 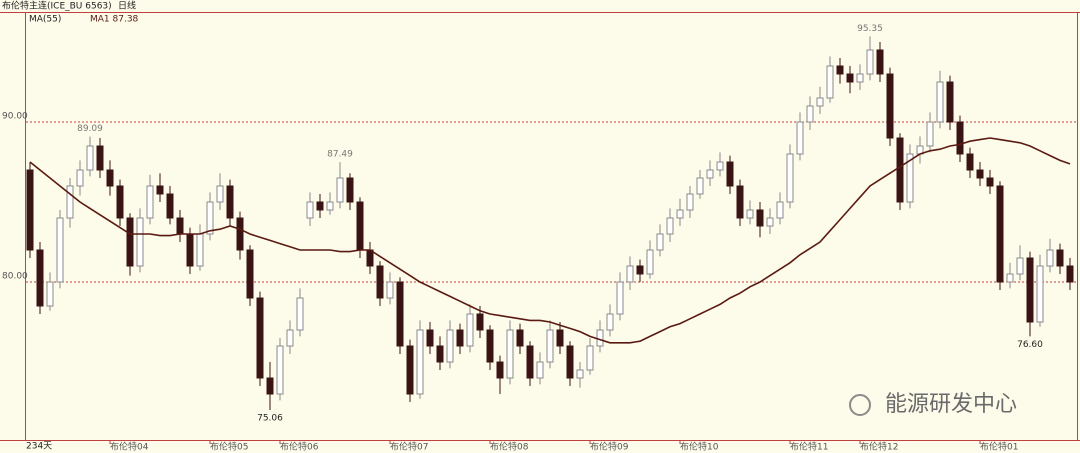 I want to click on x-tick-label: 布伦特09, so click(x=609, y=447).